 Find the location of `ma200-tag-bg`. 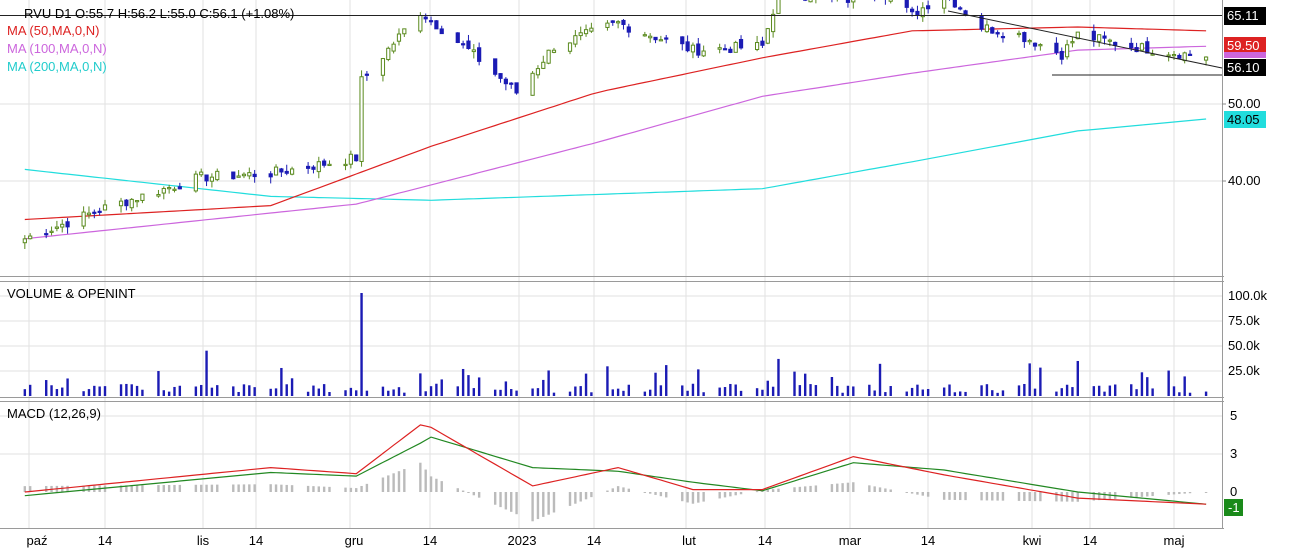

ma200-tag-bg is located at coordinates (1245, 119).